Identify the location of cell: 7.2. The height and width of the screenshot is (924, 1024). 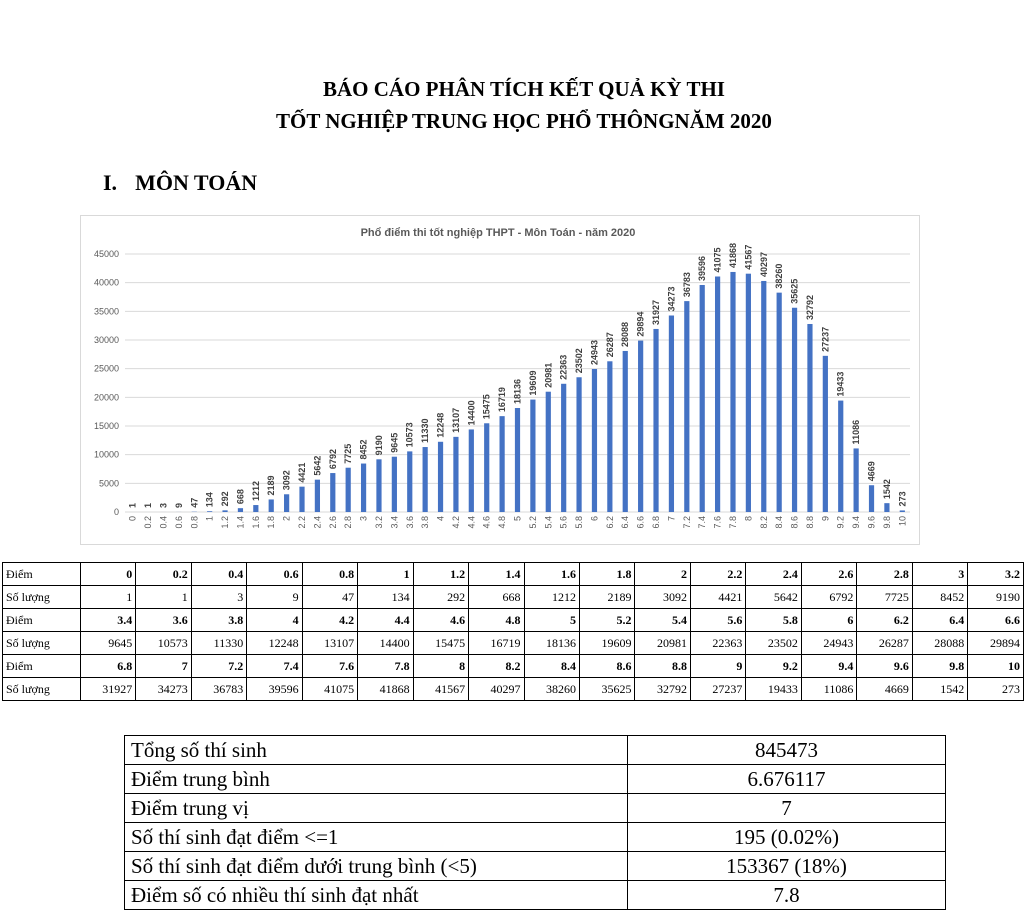
(219, 666).